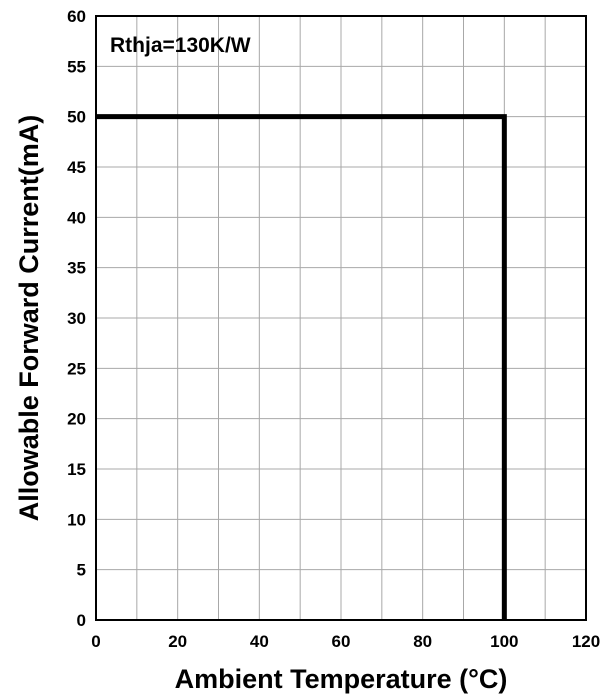  Describe the element at coordinates (81, 620) in the screenshot. I see `y-tick-label: 0` at that location.